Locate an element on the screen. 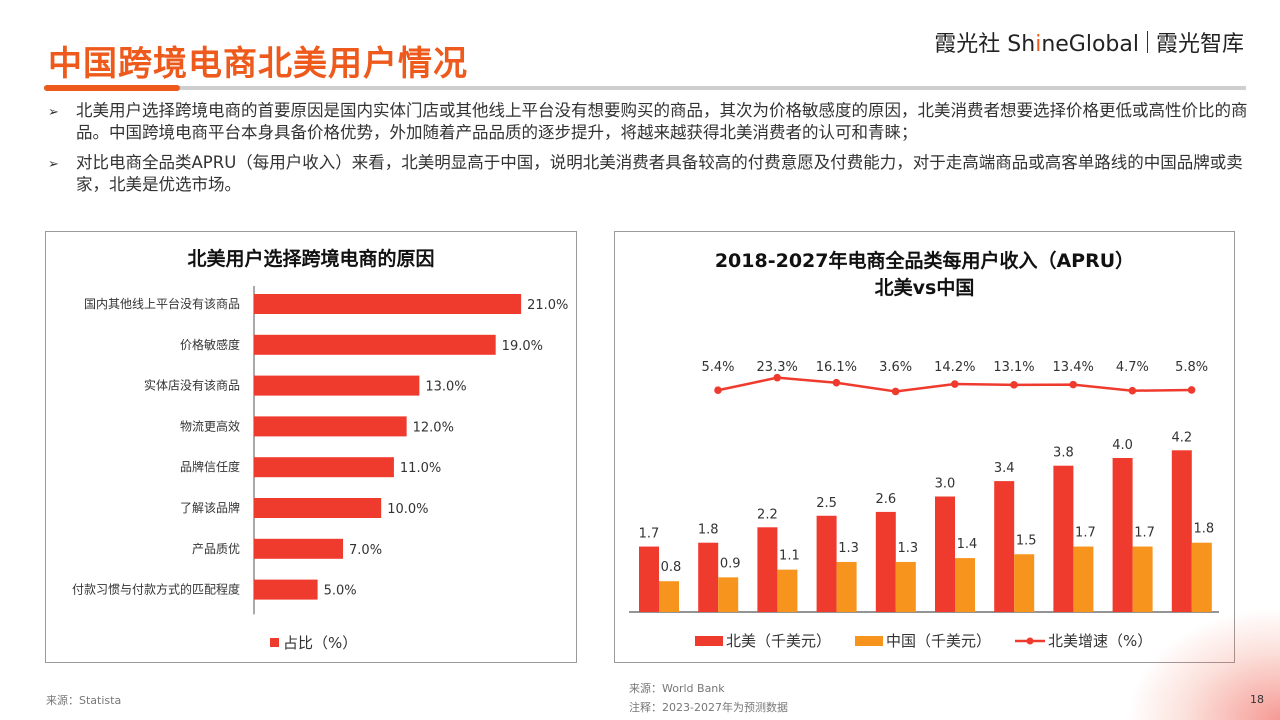 This screenshot has width=1280, height=720. legend-item-growth: 北美增速（%） is located at coordinates (1083, 640).